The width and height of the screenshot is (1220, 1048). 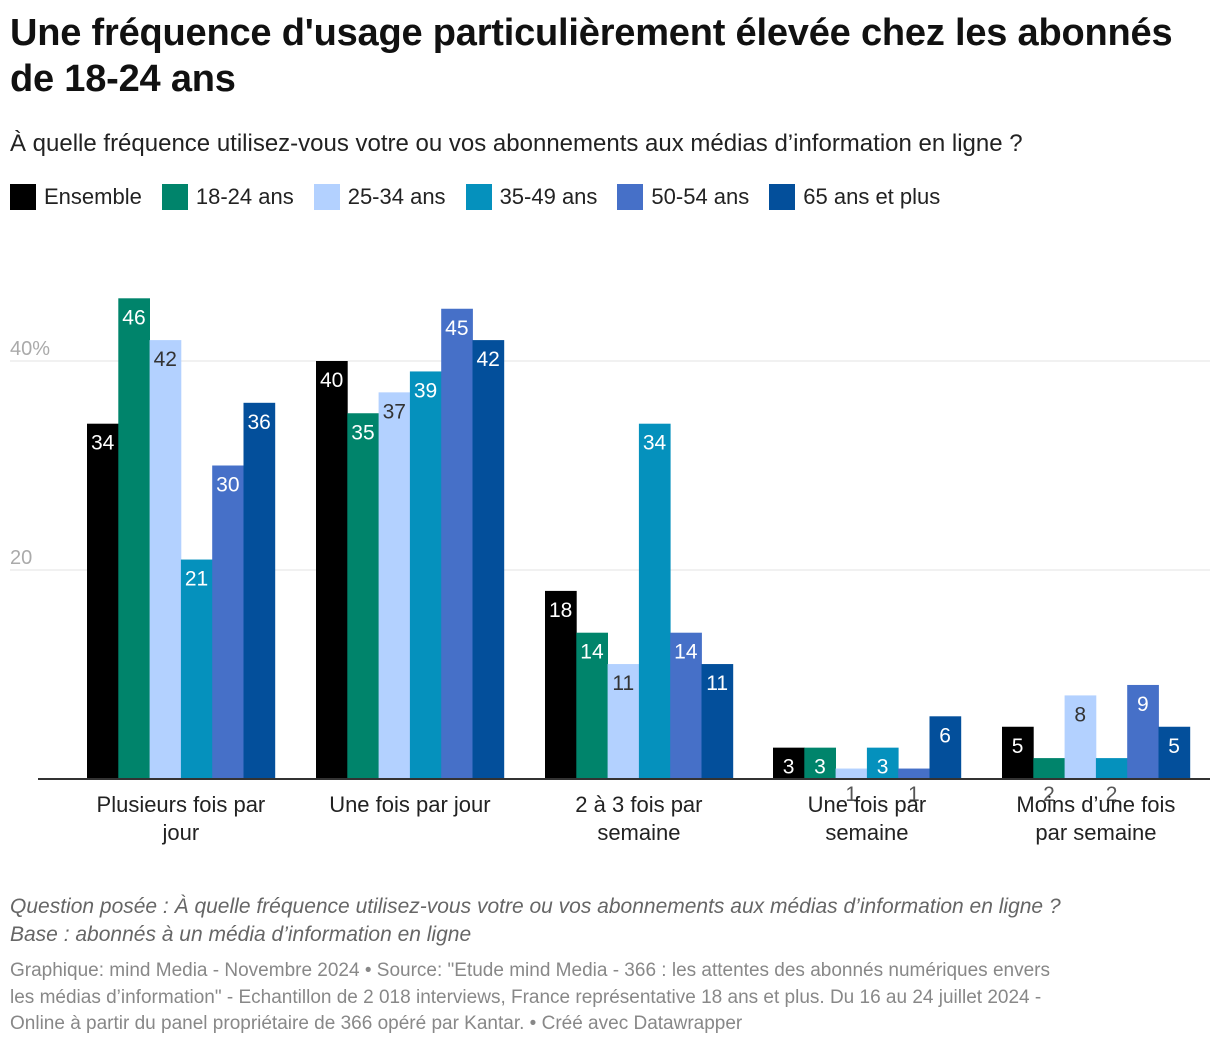 I want to click on bar-value-label: 39, so click(x=425, y=390).